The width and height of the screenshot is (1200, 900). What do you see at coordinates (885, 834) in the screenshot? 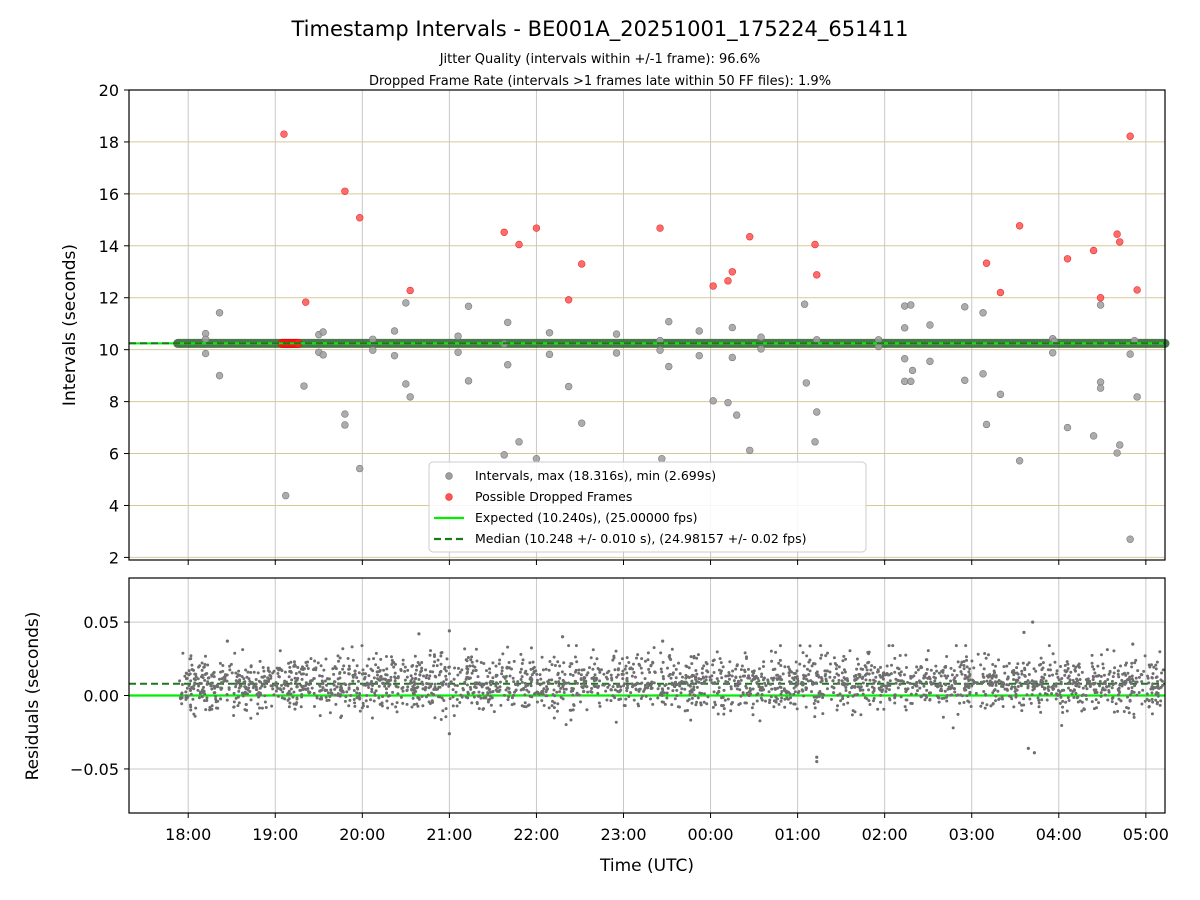
I see `x-tick-label: 02:00` at bounding box center [885, 834].